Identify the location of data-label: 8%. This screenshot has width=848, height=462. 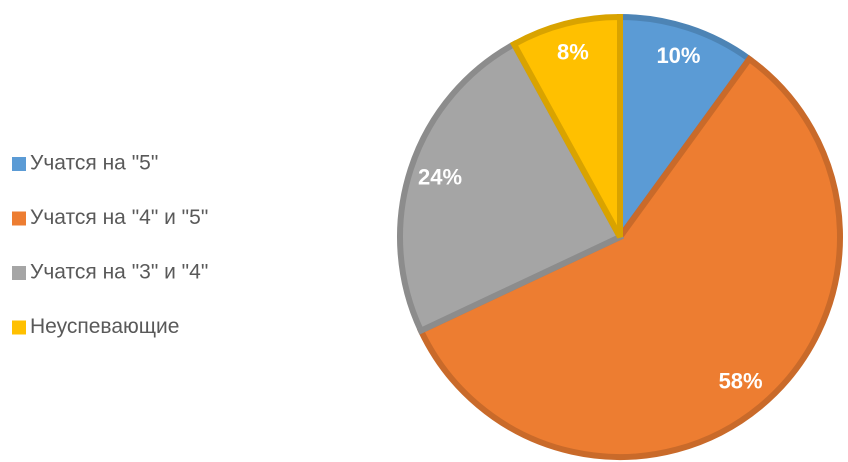
(573, 52).